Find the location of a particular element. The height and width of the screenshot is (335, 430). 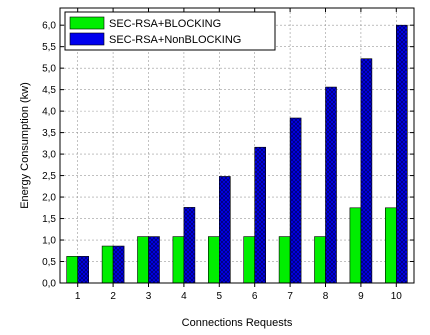

x-tick-label: 1 is located at coordinates (78, 296).